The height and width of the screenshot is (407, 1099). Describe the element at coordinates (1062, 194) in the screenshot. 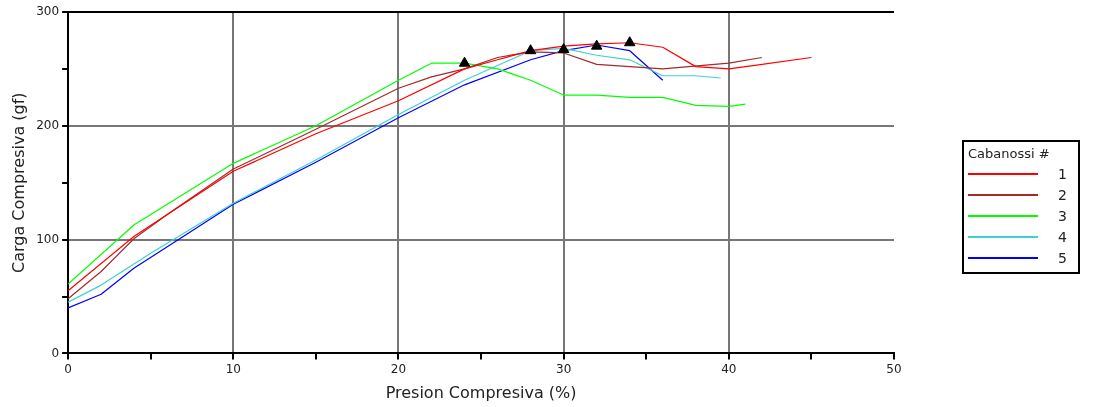

I see `legend-label: 2` at that location.